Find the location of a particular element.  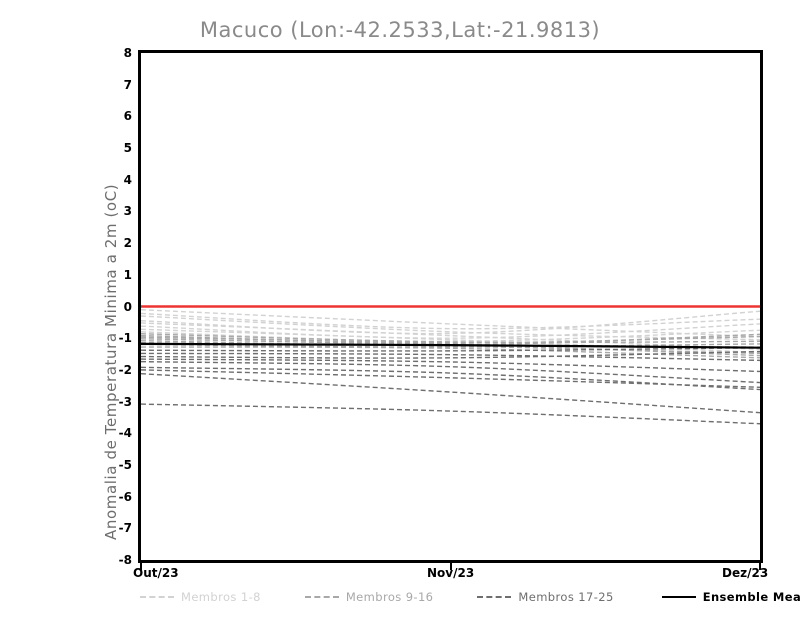

y-tick-label: 0 is located at coordinates (127, 306).